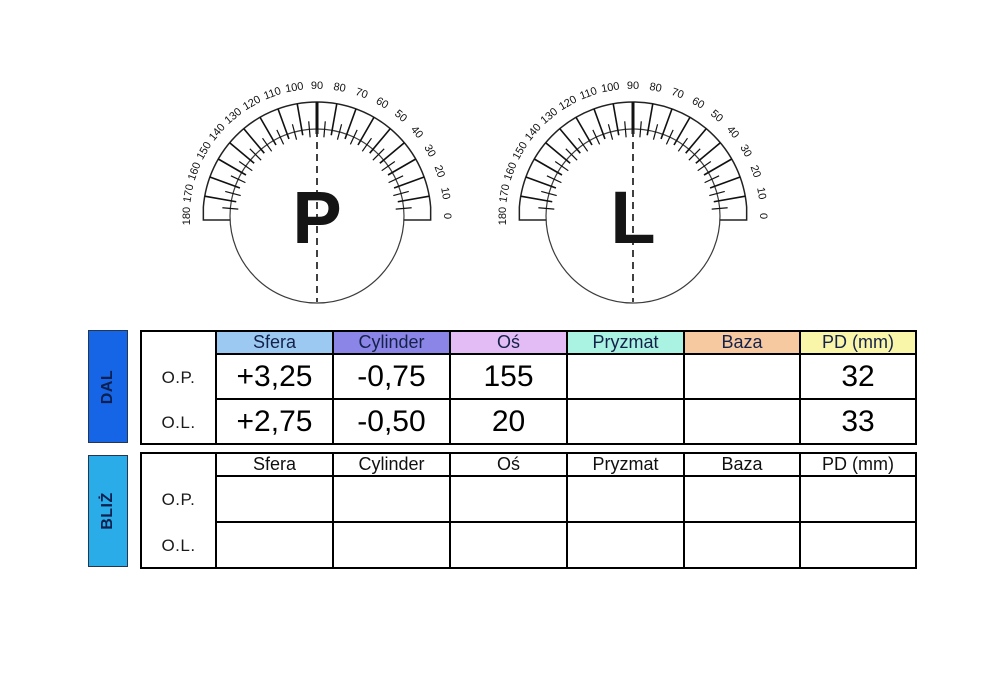  Describe the element at coordinates (742, 342) in the screenshot. I see `far-header-baza: Baza` at that location.